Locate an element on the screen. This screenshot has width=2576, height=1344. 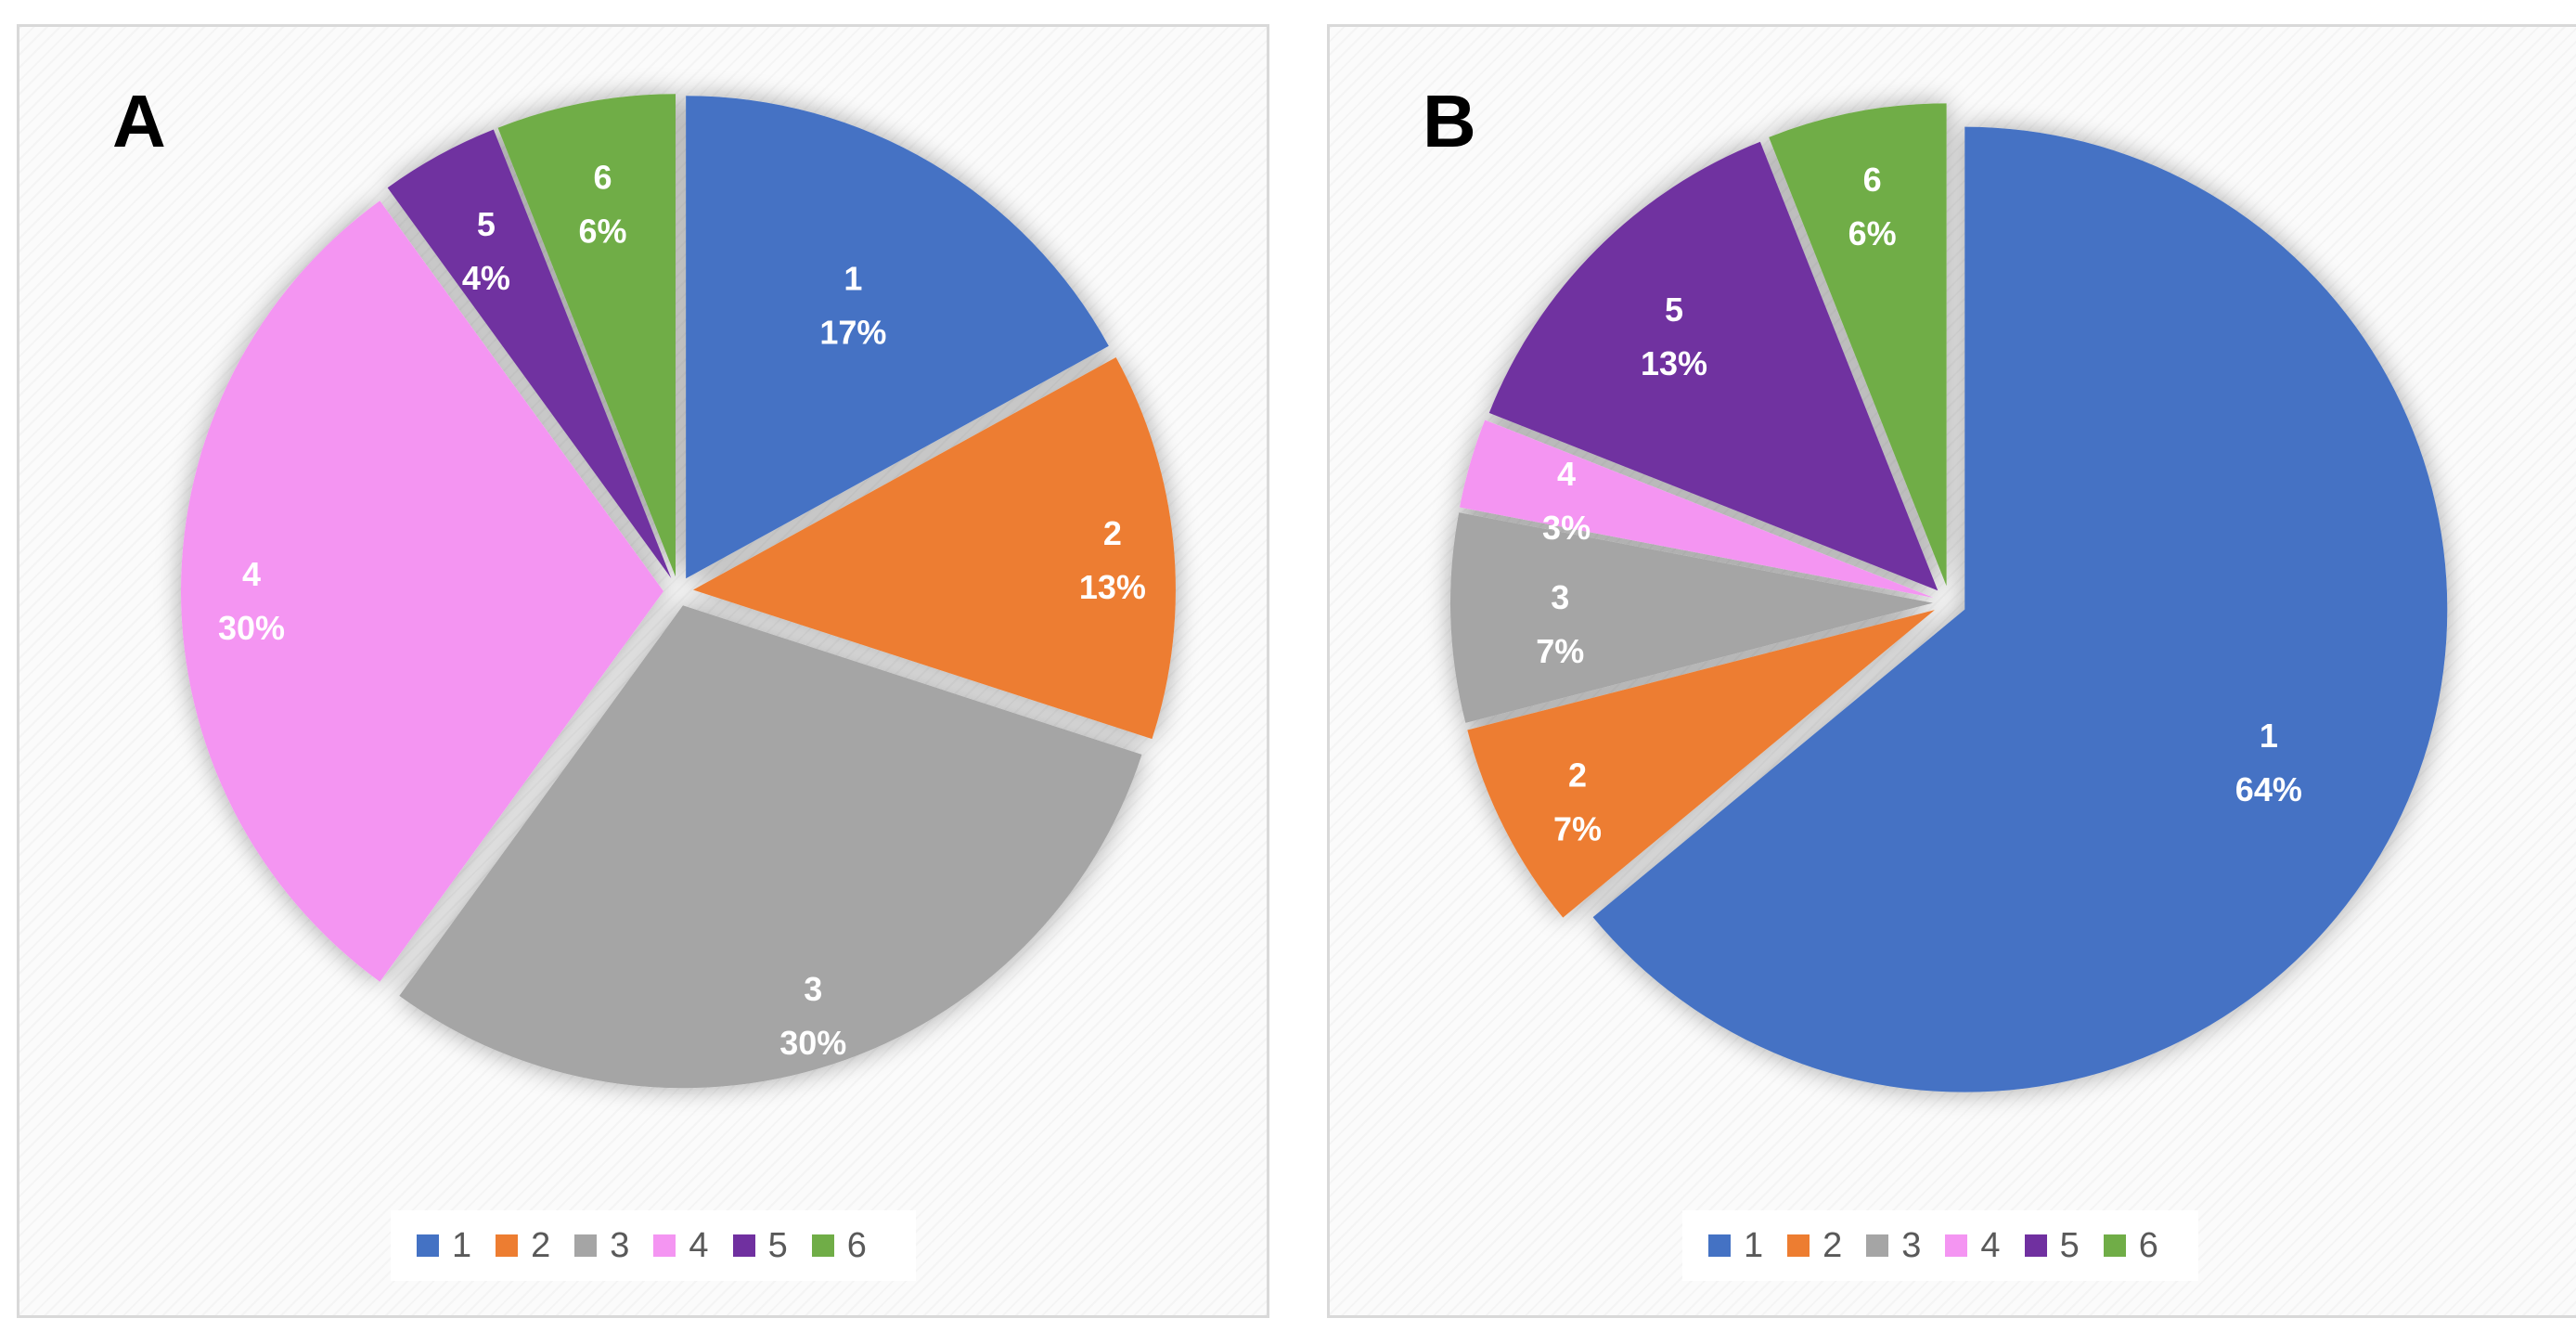
legend-a: 1 2 3 4 5 6 is located at coordinates (653, 1245).